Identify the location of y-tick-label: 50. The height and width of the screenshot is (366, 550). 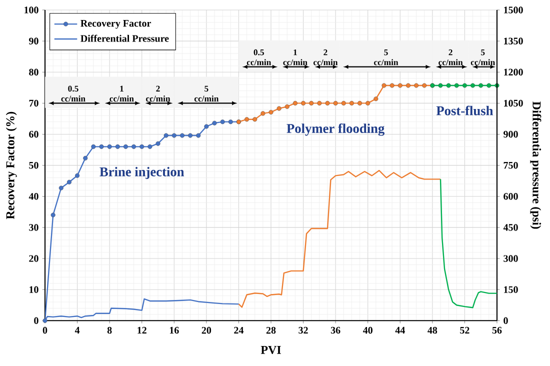
(33, 165).